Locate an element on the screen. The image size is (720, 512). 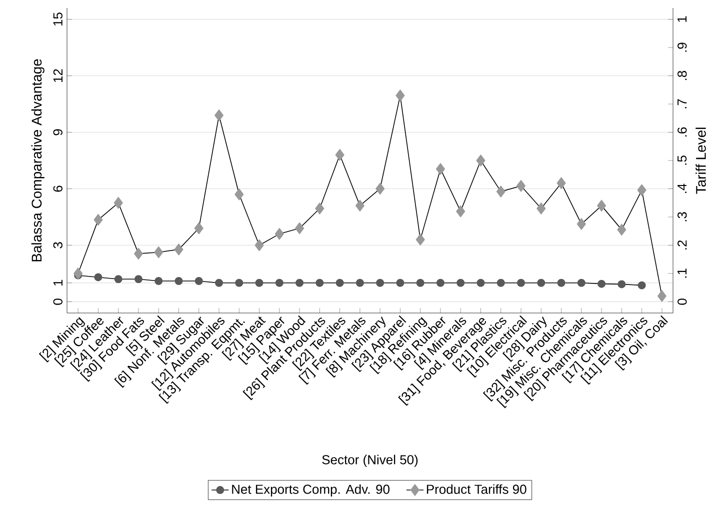
y2-tick-label: .5 is located at coordinates (682, 160).